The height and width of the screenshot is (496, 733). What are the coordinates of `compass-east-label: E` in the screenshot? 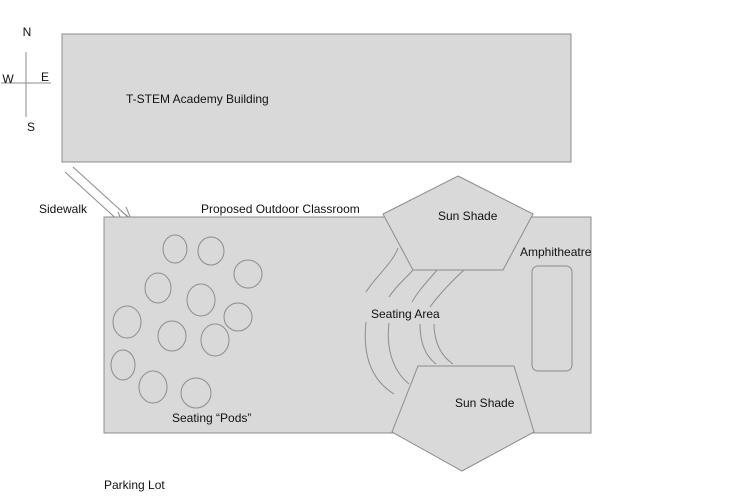 It's located at (45, 77).